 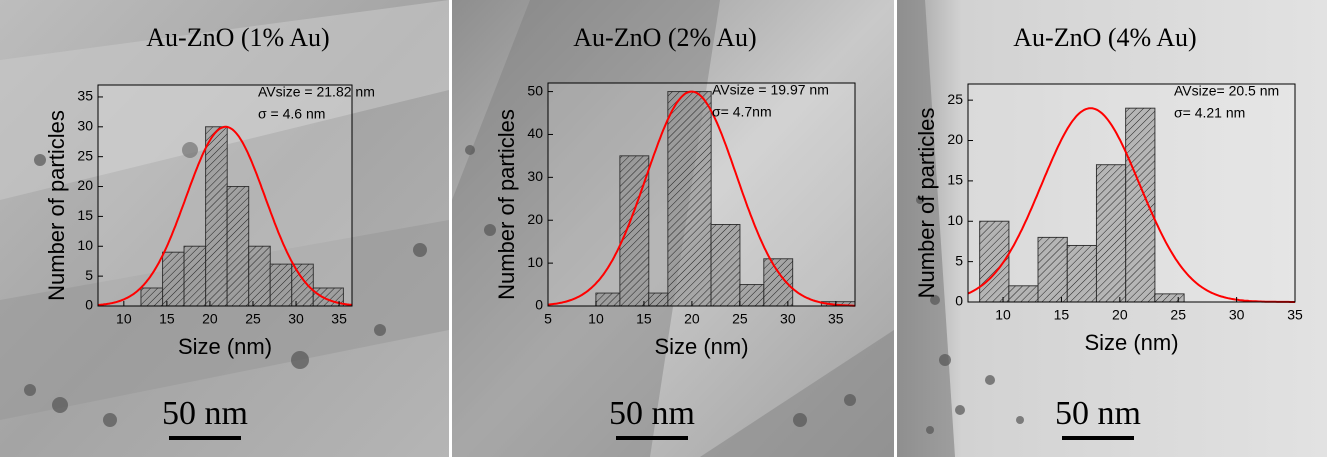 What do you see at coordinates (535, 133) in the screenshot?
I see `y-tick-label: 40` at bounding box center [535, 133].